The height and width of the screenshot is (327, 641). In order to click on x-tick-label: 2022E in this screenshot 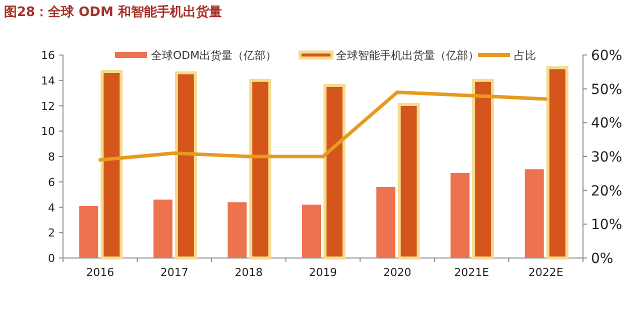, I will do `click(546, 272)`.